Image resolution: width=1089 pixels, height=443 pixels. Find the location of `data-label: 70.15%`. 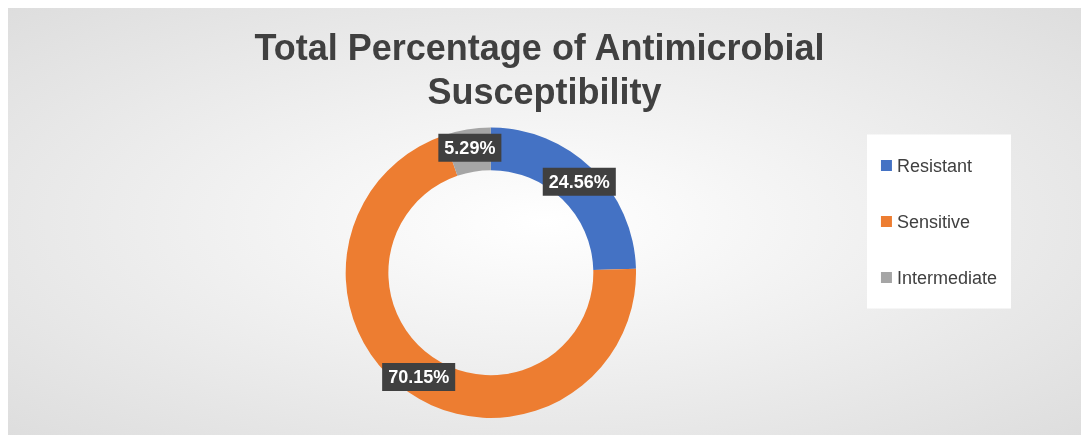

data-label: 70.15% is located at coordinates (419, 377).